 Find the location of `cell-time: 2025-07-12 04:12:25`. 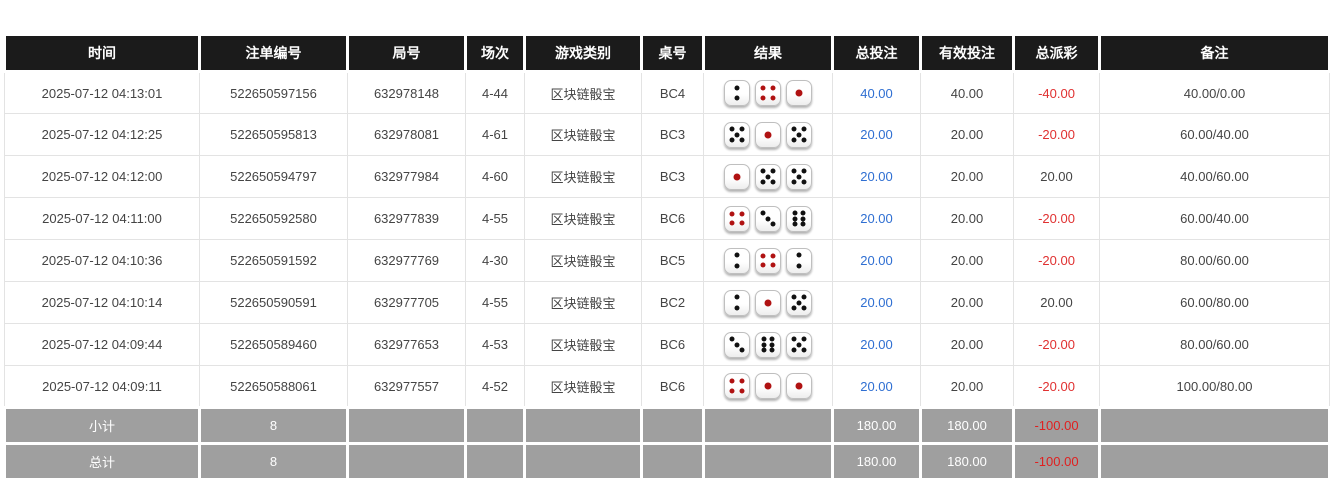

cell-time: 2025-07-12 04:12:25 is located at coordinates (102, 134).